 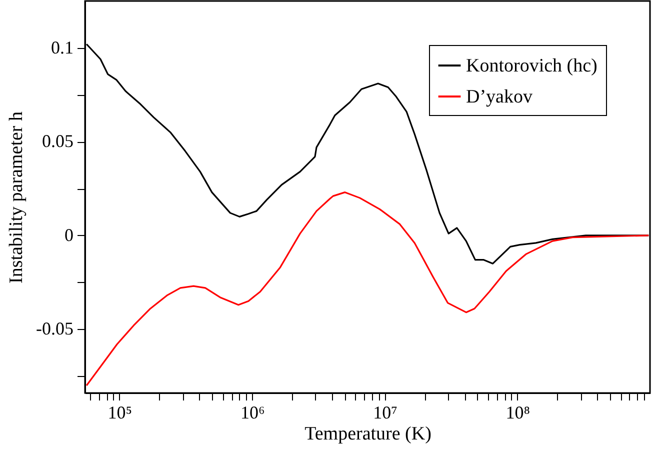 What do you see at coordinates (55, 328) in the screenshot?
I see `y-tick-label: -0.05` at bounding box center [55, 328].